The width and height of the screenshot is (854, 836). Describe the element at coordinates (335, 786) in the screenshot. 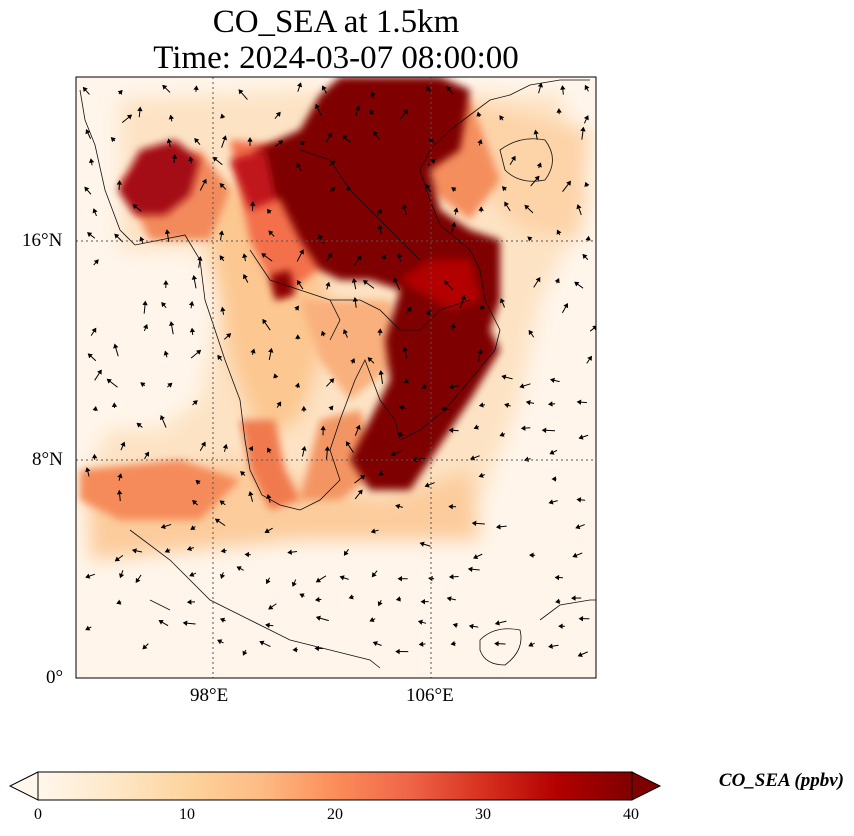

I see `colorbar-gradient` at that location.